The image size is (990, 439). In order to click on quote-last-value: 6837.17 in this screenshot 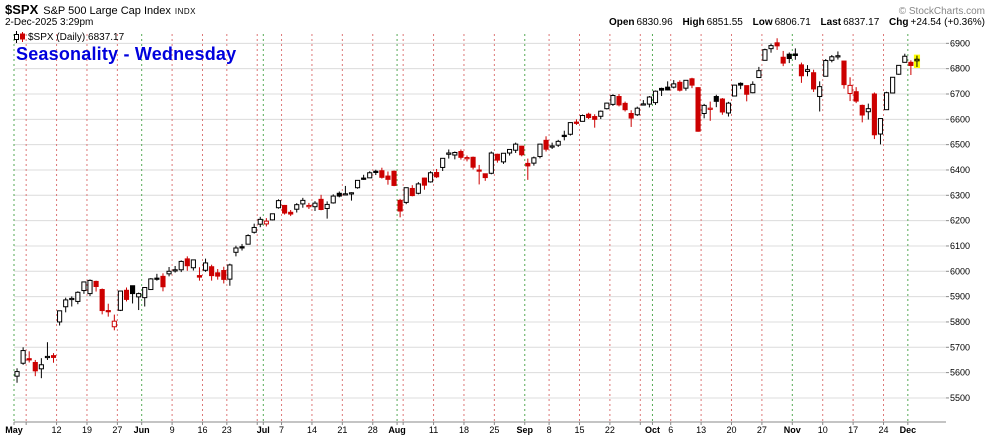, I will do `click(861, 22)`.